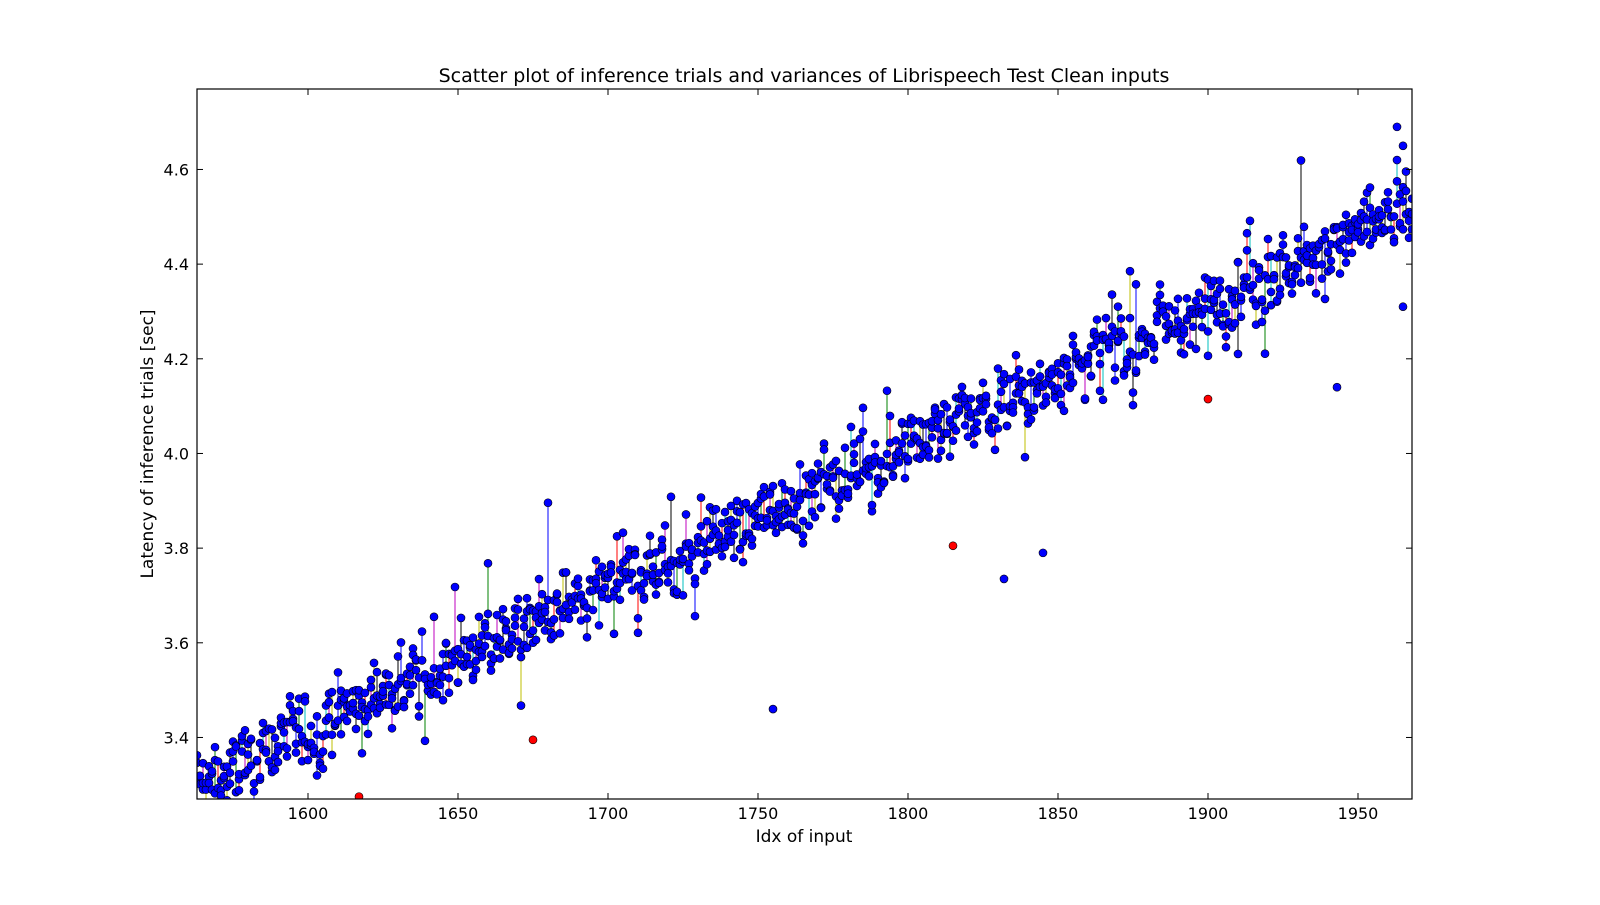  I want to click on y-axis-label: Latency of inference trials [sec], so click(148, 443).